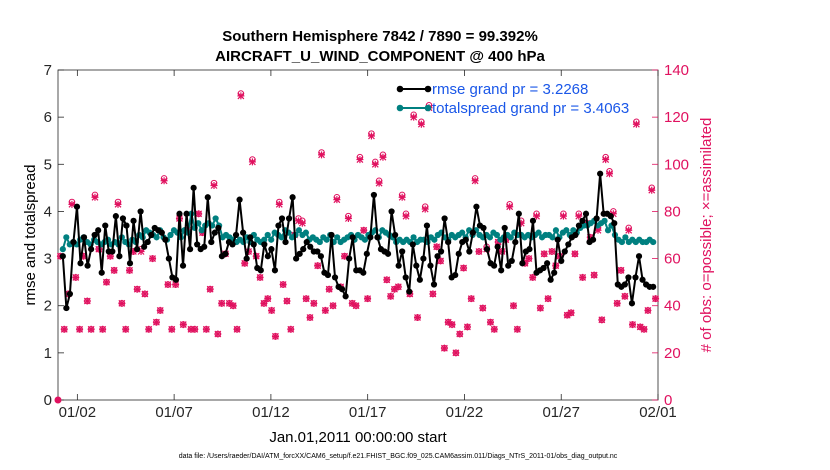  Describe the element at coordinates (676, 235) in the screenshot. I see `y-right-tick-labels: 0 20 40 60 80 100 120 140` at that location.